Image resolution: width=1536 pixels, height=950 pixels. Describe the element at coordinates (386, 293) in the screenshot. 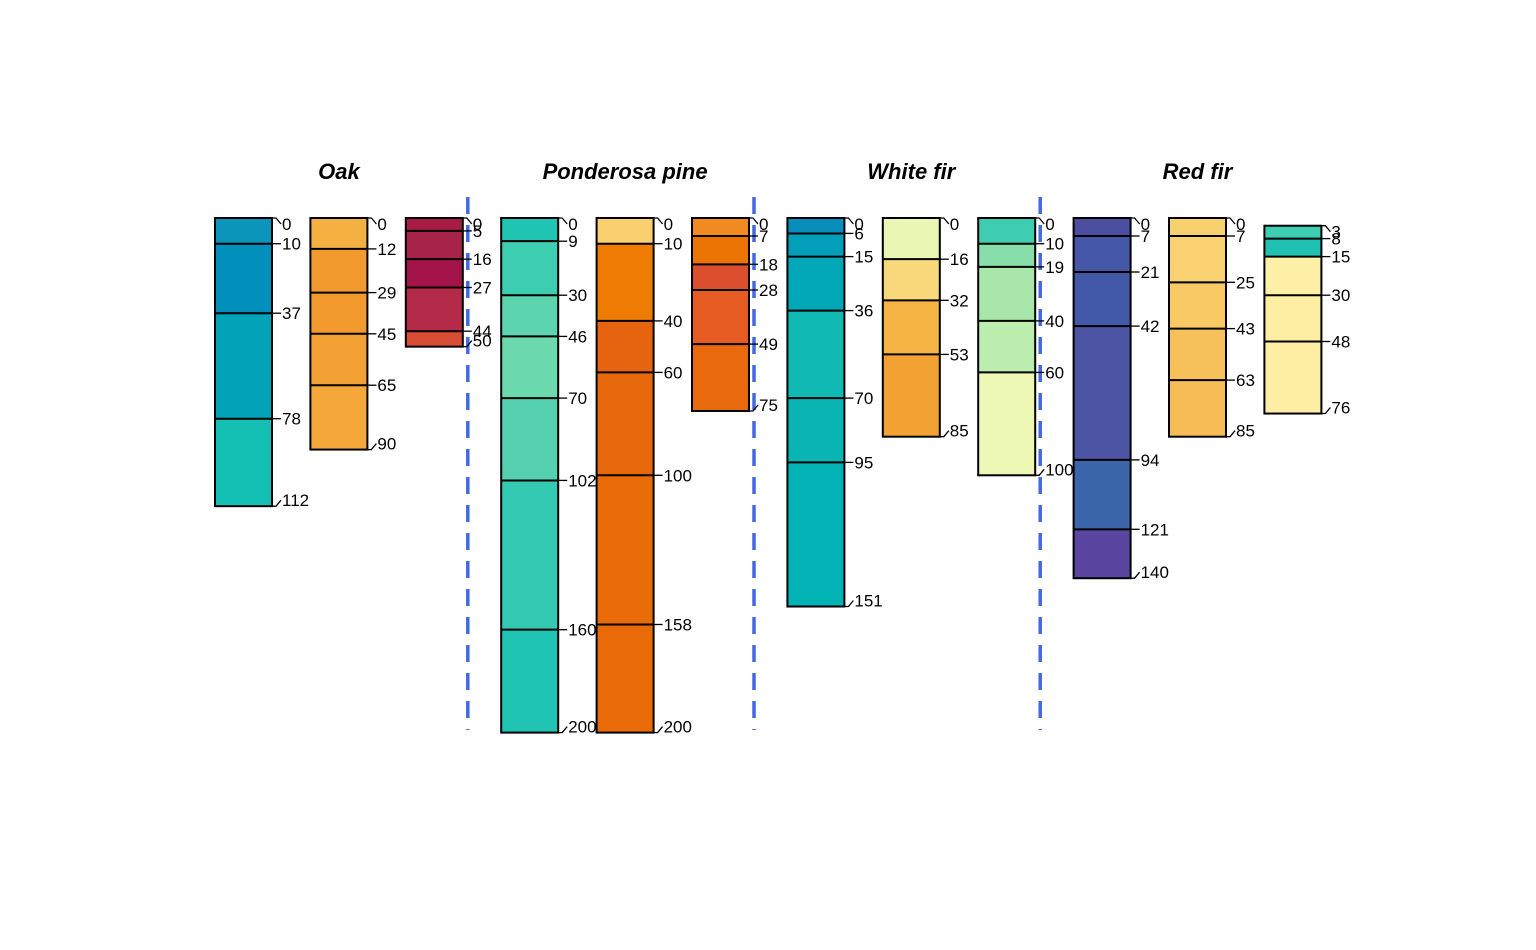

I see `depth-label: 29` at that location.